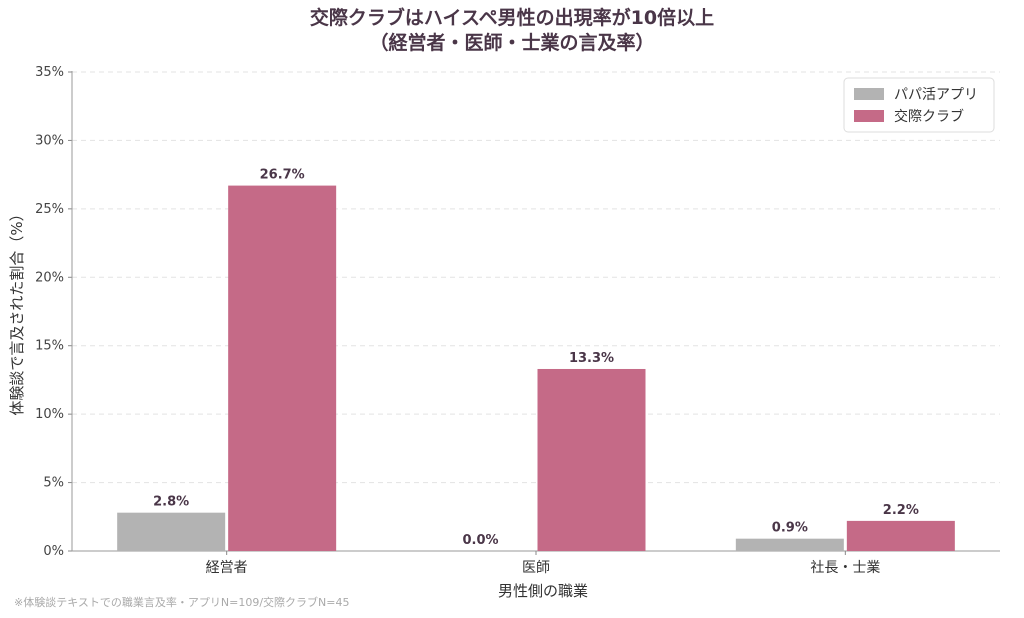 This screenshot has width=1024, height=618. I want to click on chart-title-line-1: 交際クラブはハイスペ男性の出現率が10倍以上, so click(512, 18).